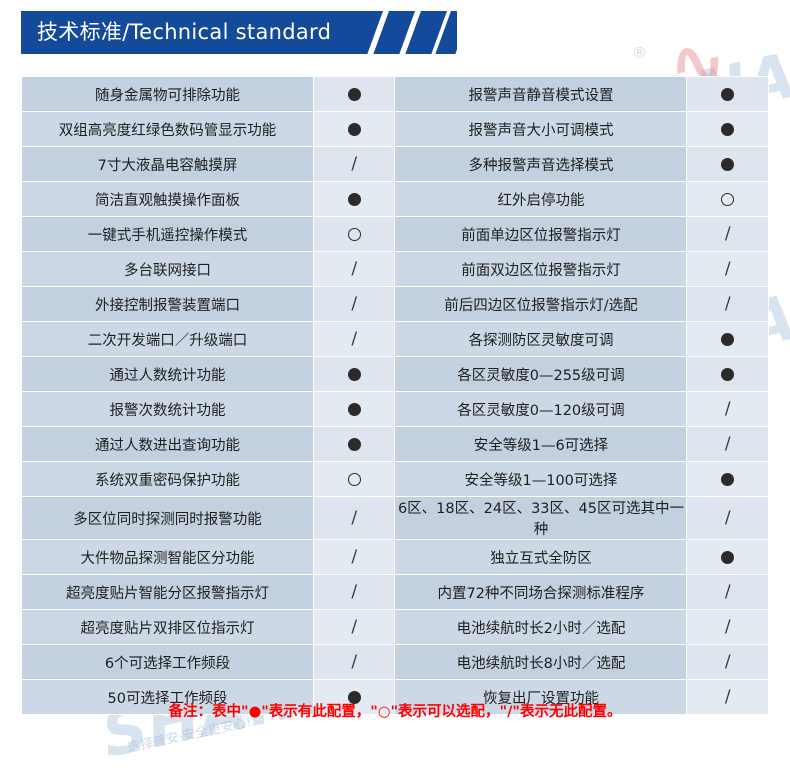 The width and height of the screenshot is (790, 772). What do you see at coordinates (541, 557) in the screenshot?
I see `feature-label-right: 独立互式全防区` at bounding box center [541, 557].